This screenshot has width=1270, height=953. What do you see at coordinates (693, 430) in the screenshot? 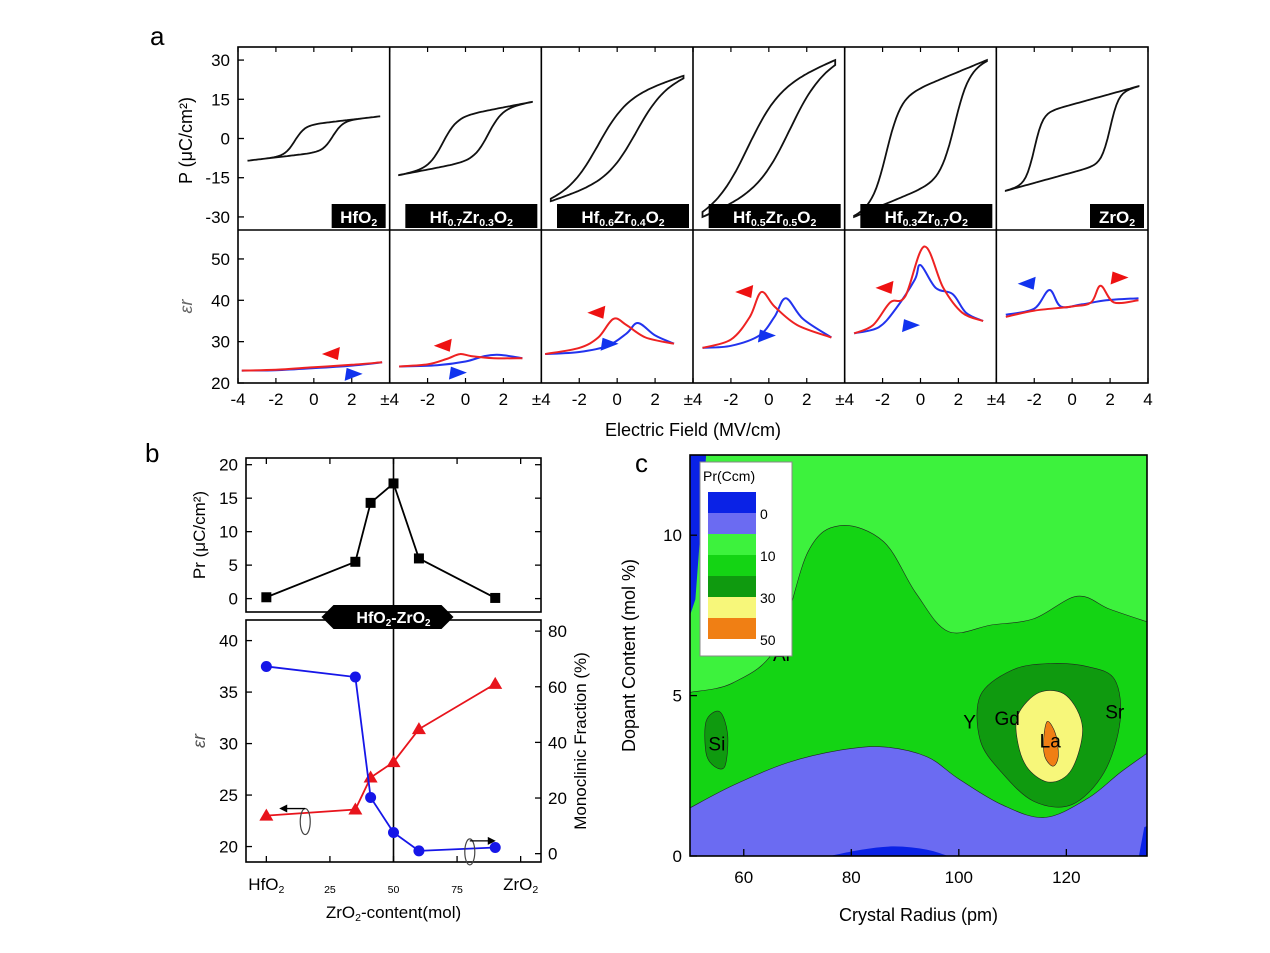
I see `x-axis-label: Electric Field (MV/cm)` at bounding box center [693, 430].